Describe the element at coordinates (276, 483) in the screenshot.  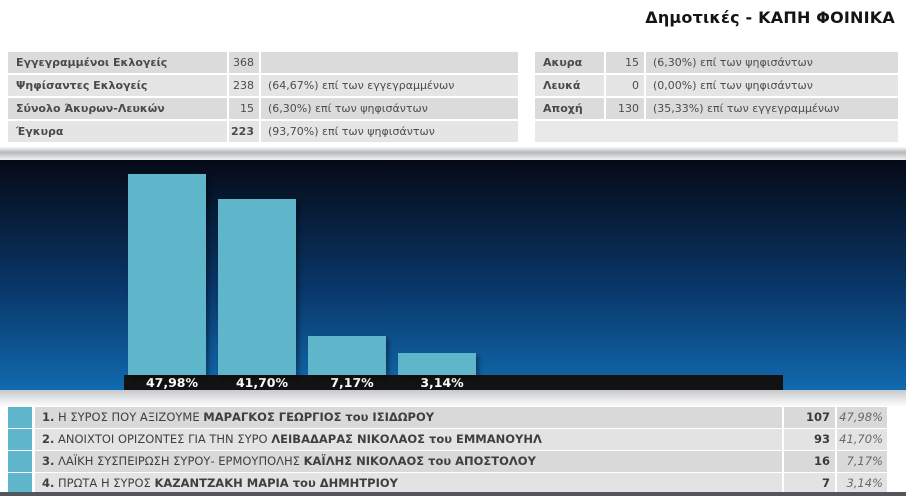
I see `candidate-name: ΚΑΖΑΝΤΖΑΚΗ ΜΑΡΙΑ του ΔΗΜΗΤΡΙΟΥ` at that location.